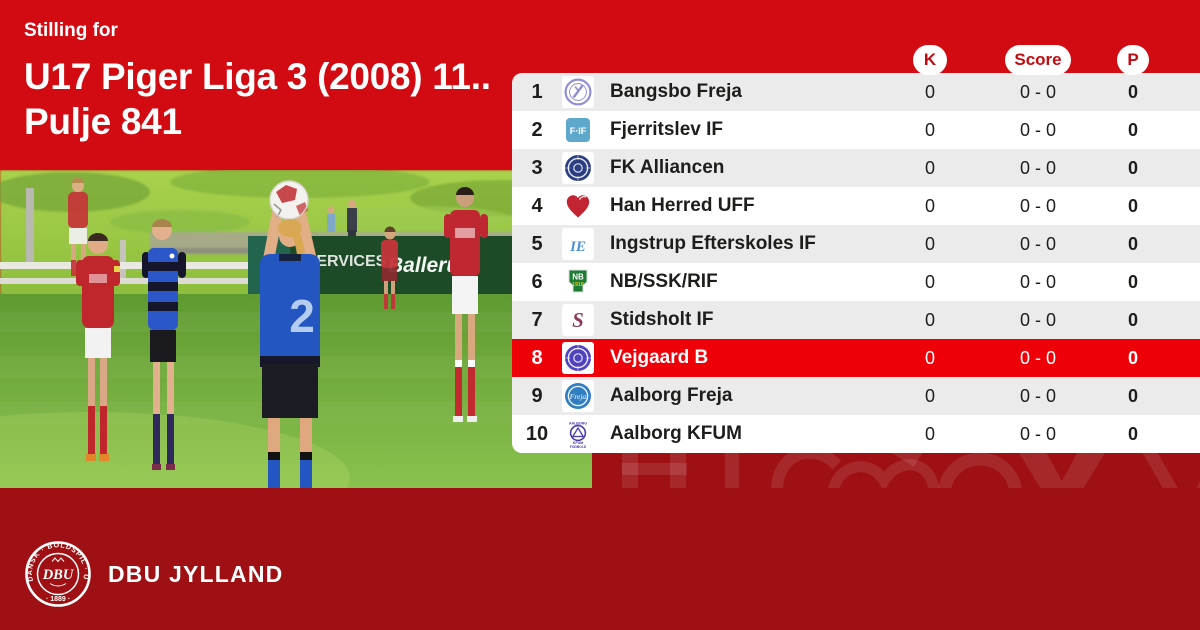  What do you see at coordinates (537, 281) in the screenshot?
I see `position-cell: 6` at bounding box center [537, 281].